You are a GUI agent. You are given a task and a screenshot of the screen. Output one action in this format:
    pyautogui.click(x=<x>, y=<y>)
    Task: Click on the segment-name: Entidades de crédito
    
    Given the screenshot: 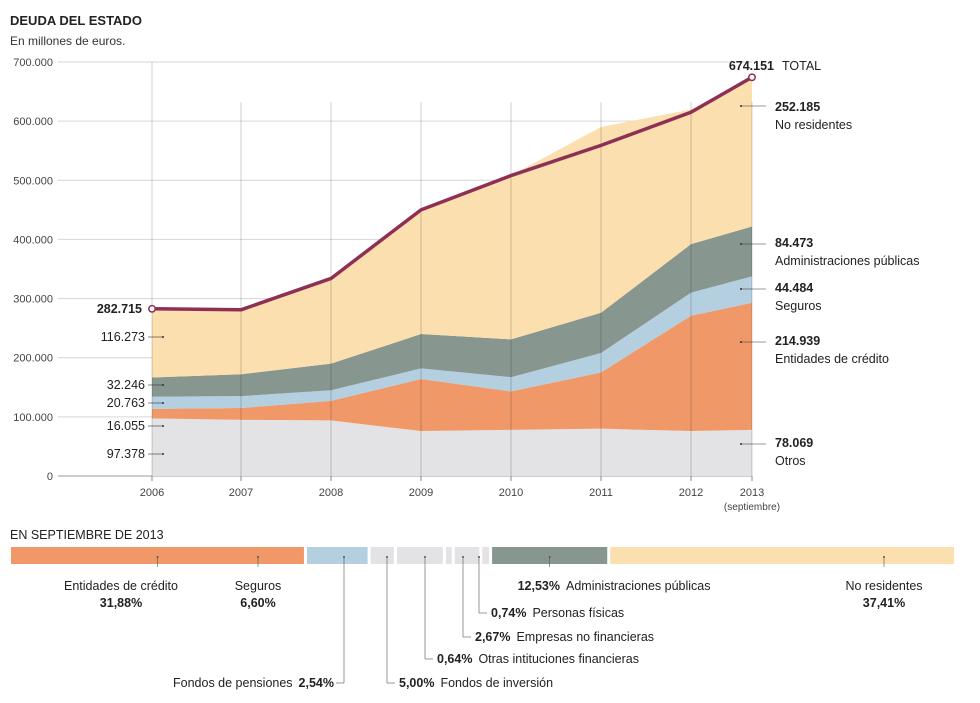 What is the action you would take?
    pyautogui.click(x=121, y=586)
    